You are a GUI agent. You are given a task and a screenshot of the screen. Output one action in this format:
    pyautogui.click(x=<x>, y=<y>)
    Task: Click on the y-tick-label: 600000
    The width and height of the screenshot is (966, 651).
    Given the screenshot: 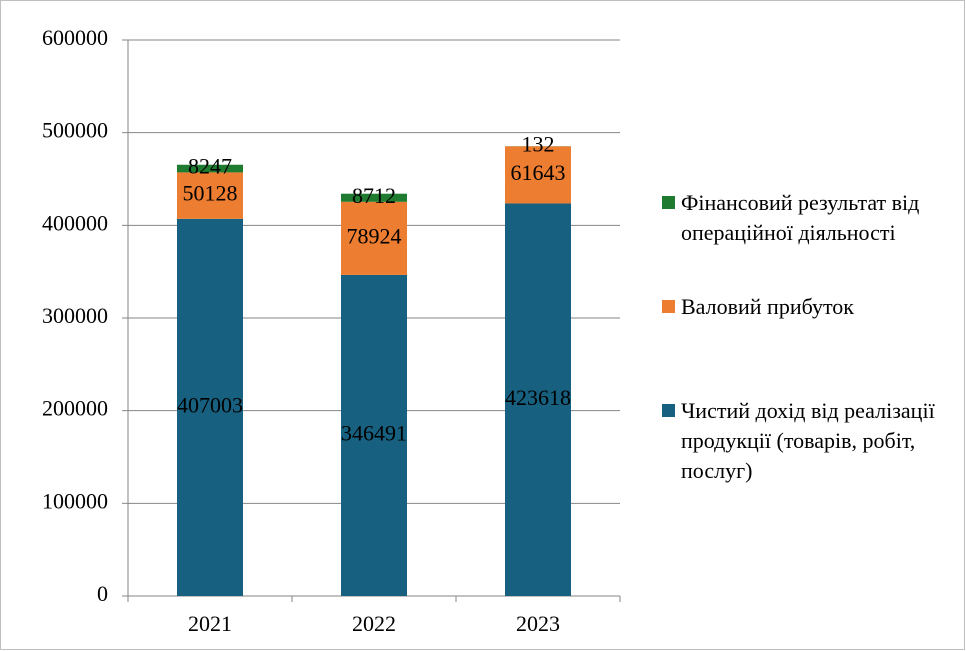 What is the action you would take?
    pyautogui.click(x=75, y=37)
    